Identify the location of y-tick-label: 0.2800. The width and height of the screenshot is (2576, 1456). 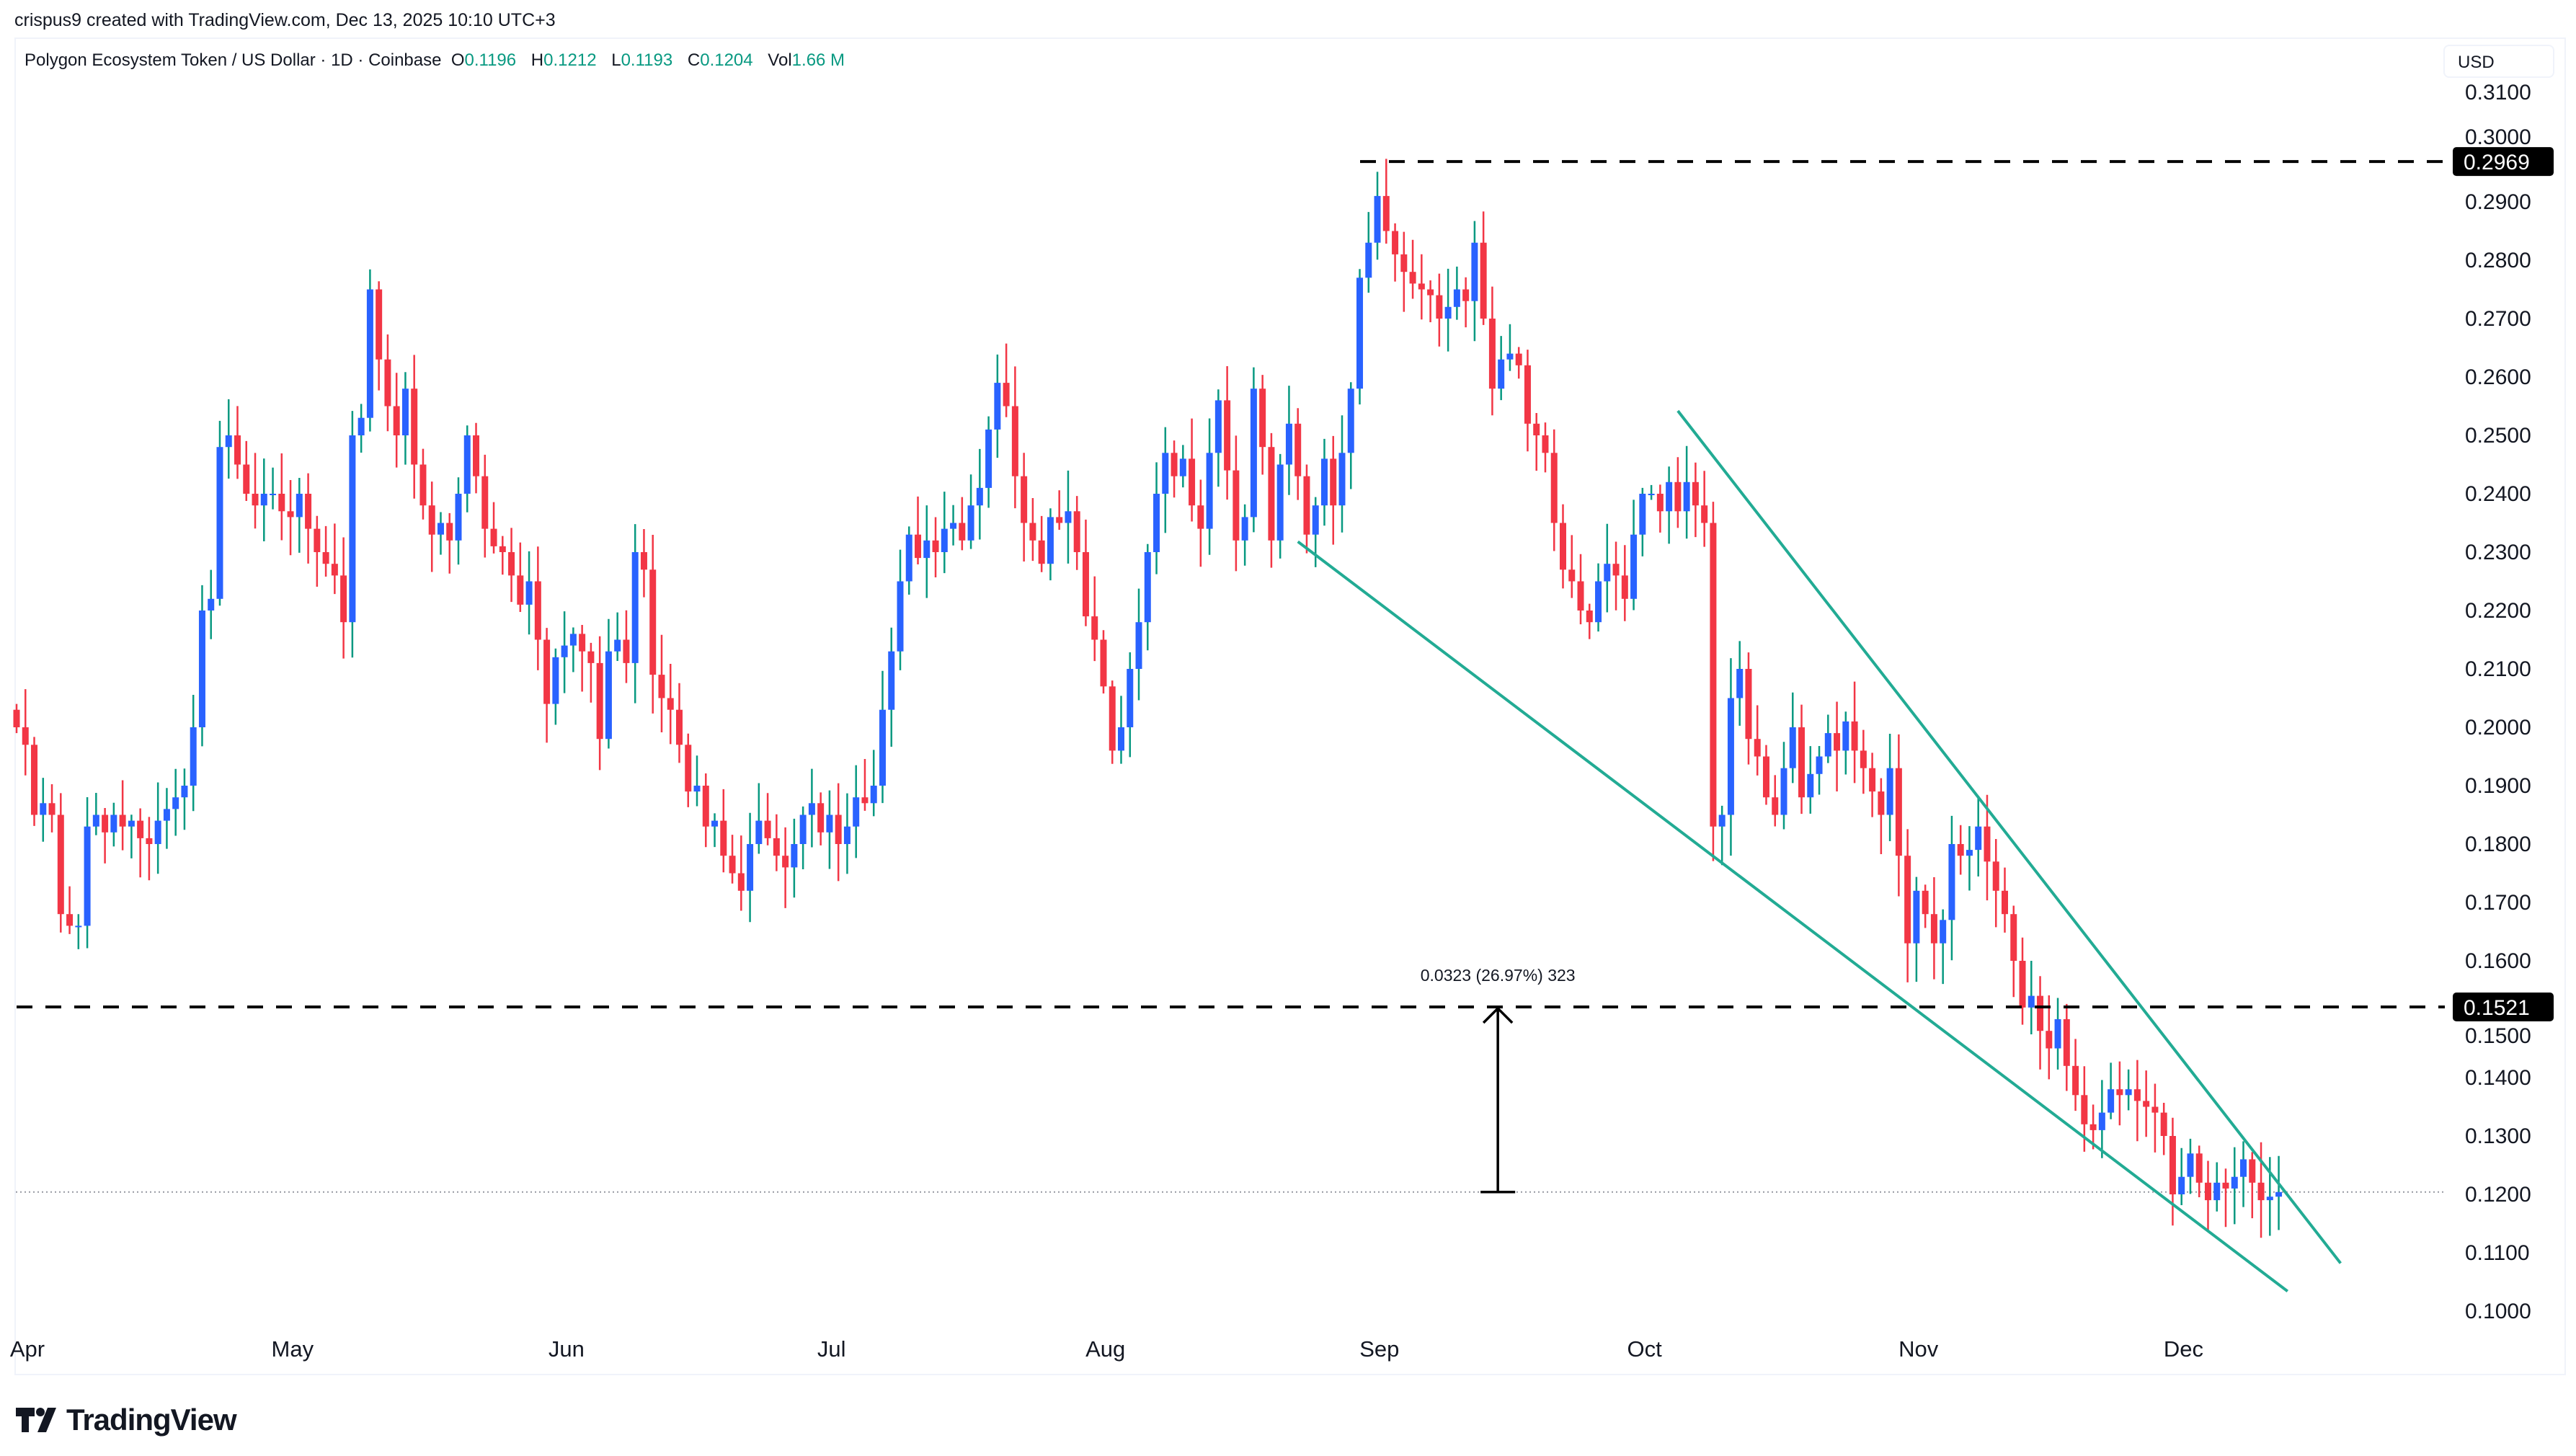
(2498, 260).